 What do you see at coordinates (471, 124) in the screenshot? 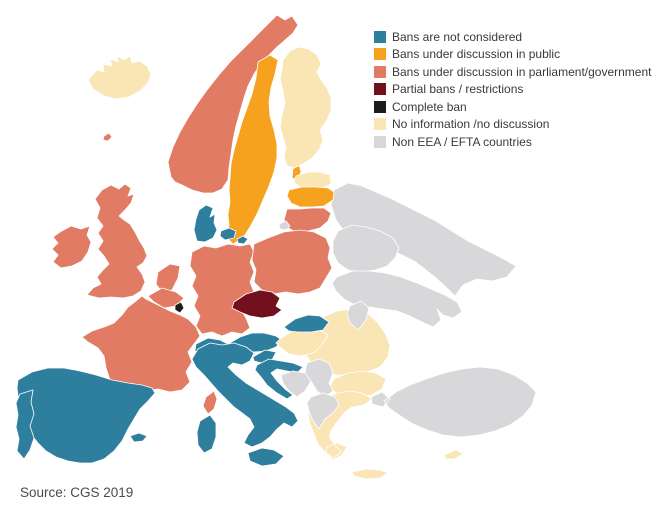
I see `legend-label: No information /no discussion` at bounding box center [471, 124].